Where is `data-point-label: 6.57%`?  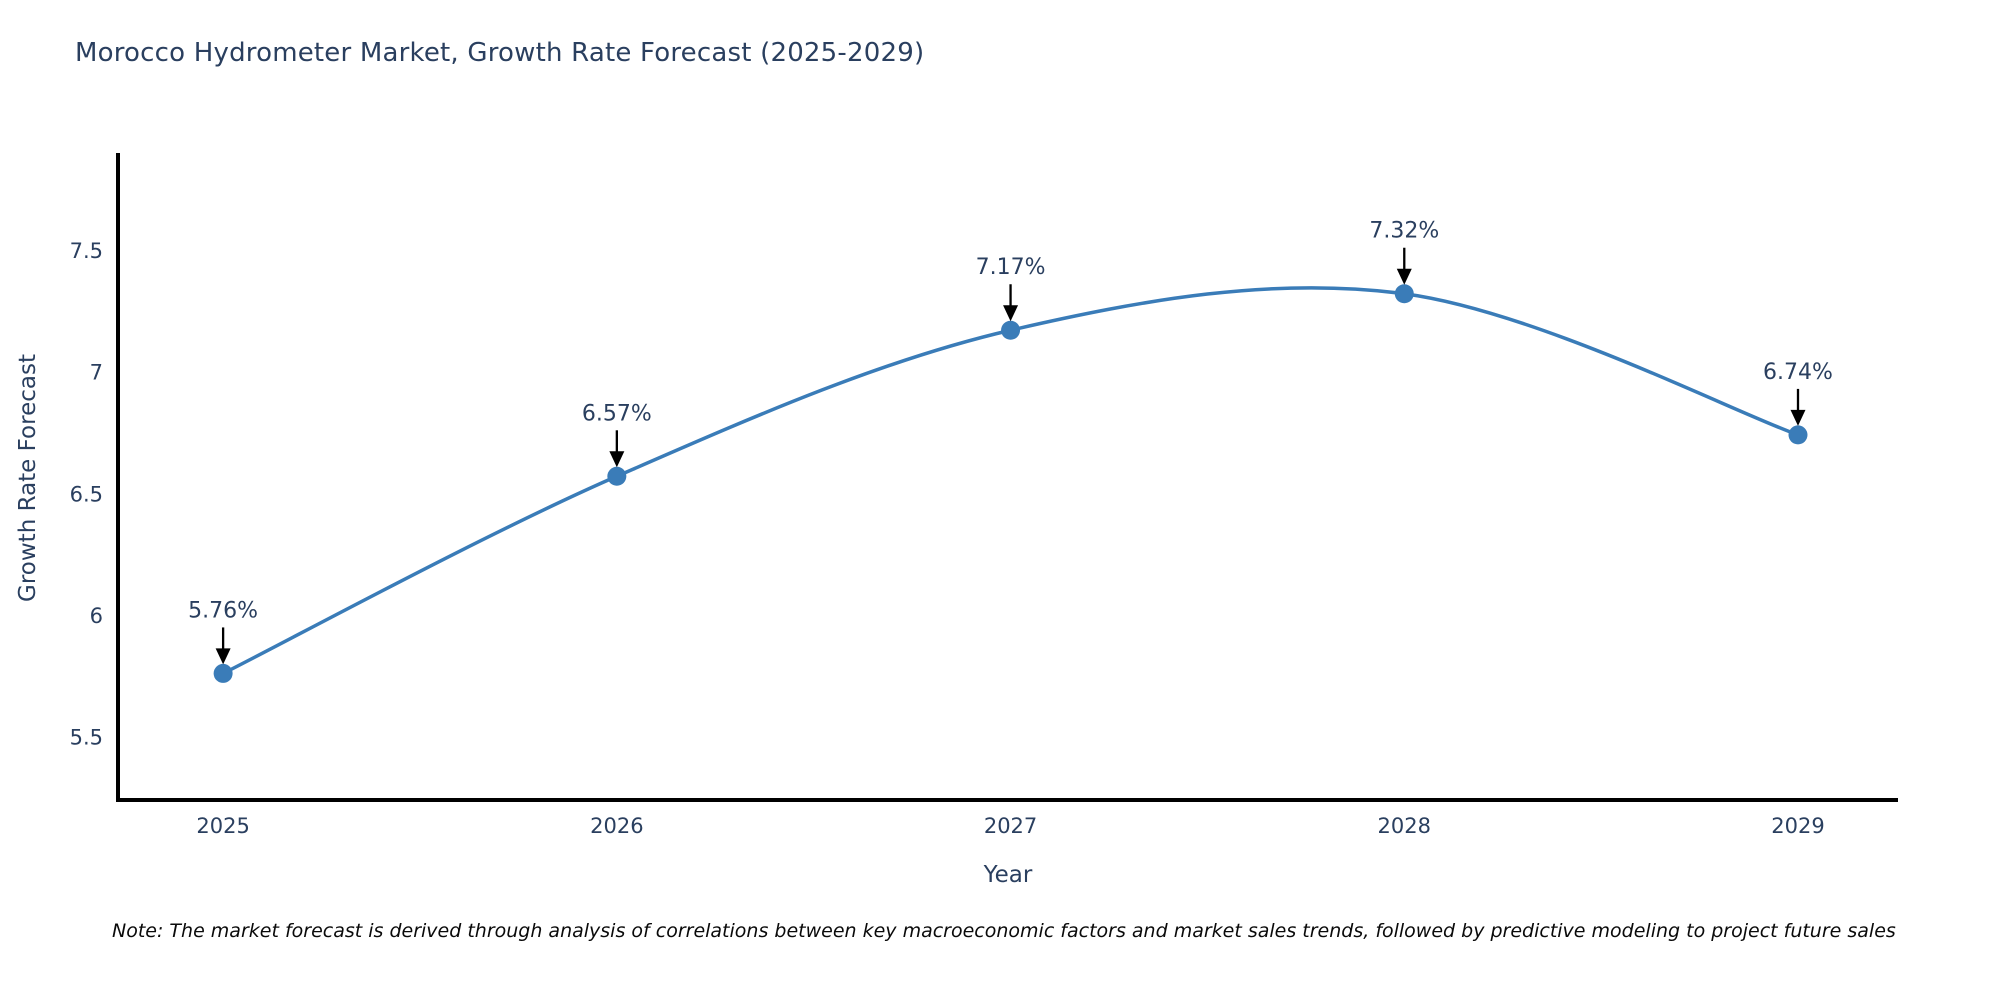 data-point-label: 6.57% is located at coordinates (617, 413).